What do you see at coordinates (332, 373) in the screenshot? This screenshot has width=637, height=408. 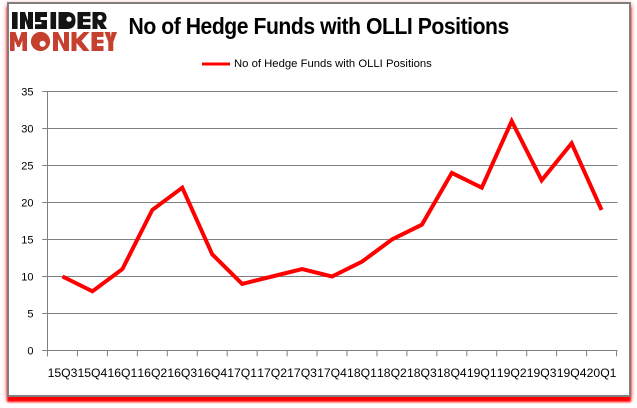 I see `svg-text: 17Q4` at bounding box center [332, 373].